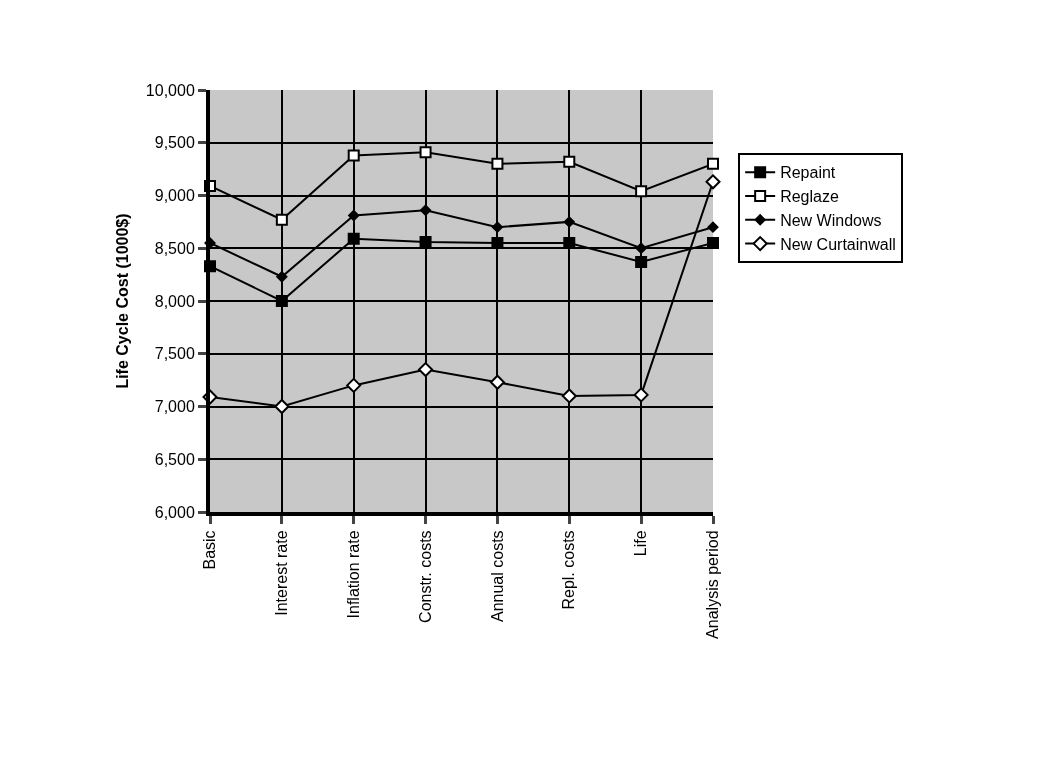  I want to click on y-tick-label: 8,000, so click(174, 301).